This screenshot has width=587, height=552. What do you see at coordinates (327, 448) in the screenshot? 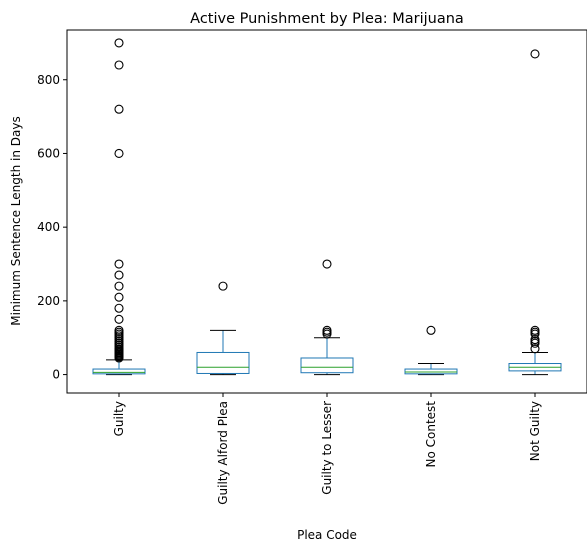
I see `x-tick-label: Guilty to Lesser` at bounding box center [327, 448].